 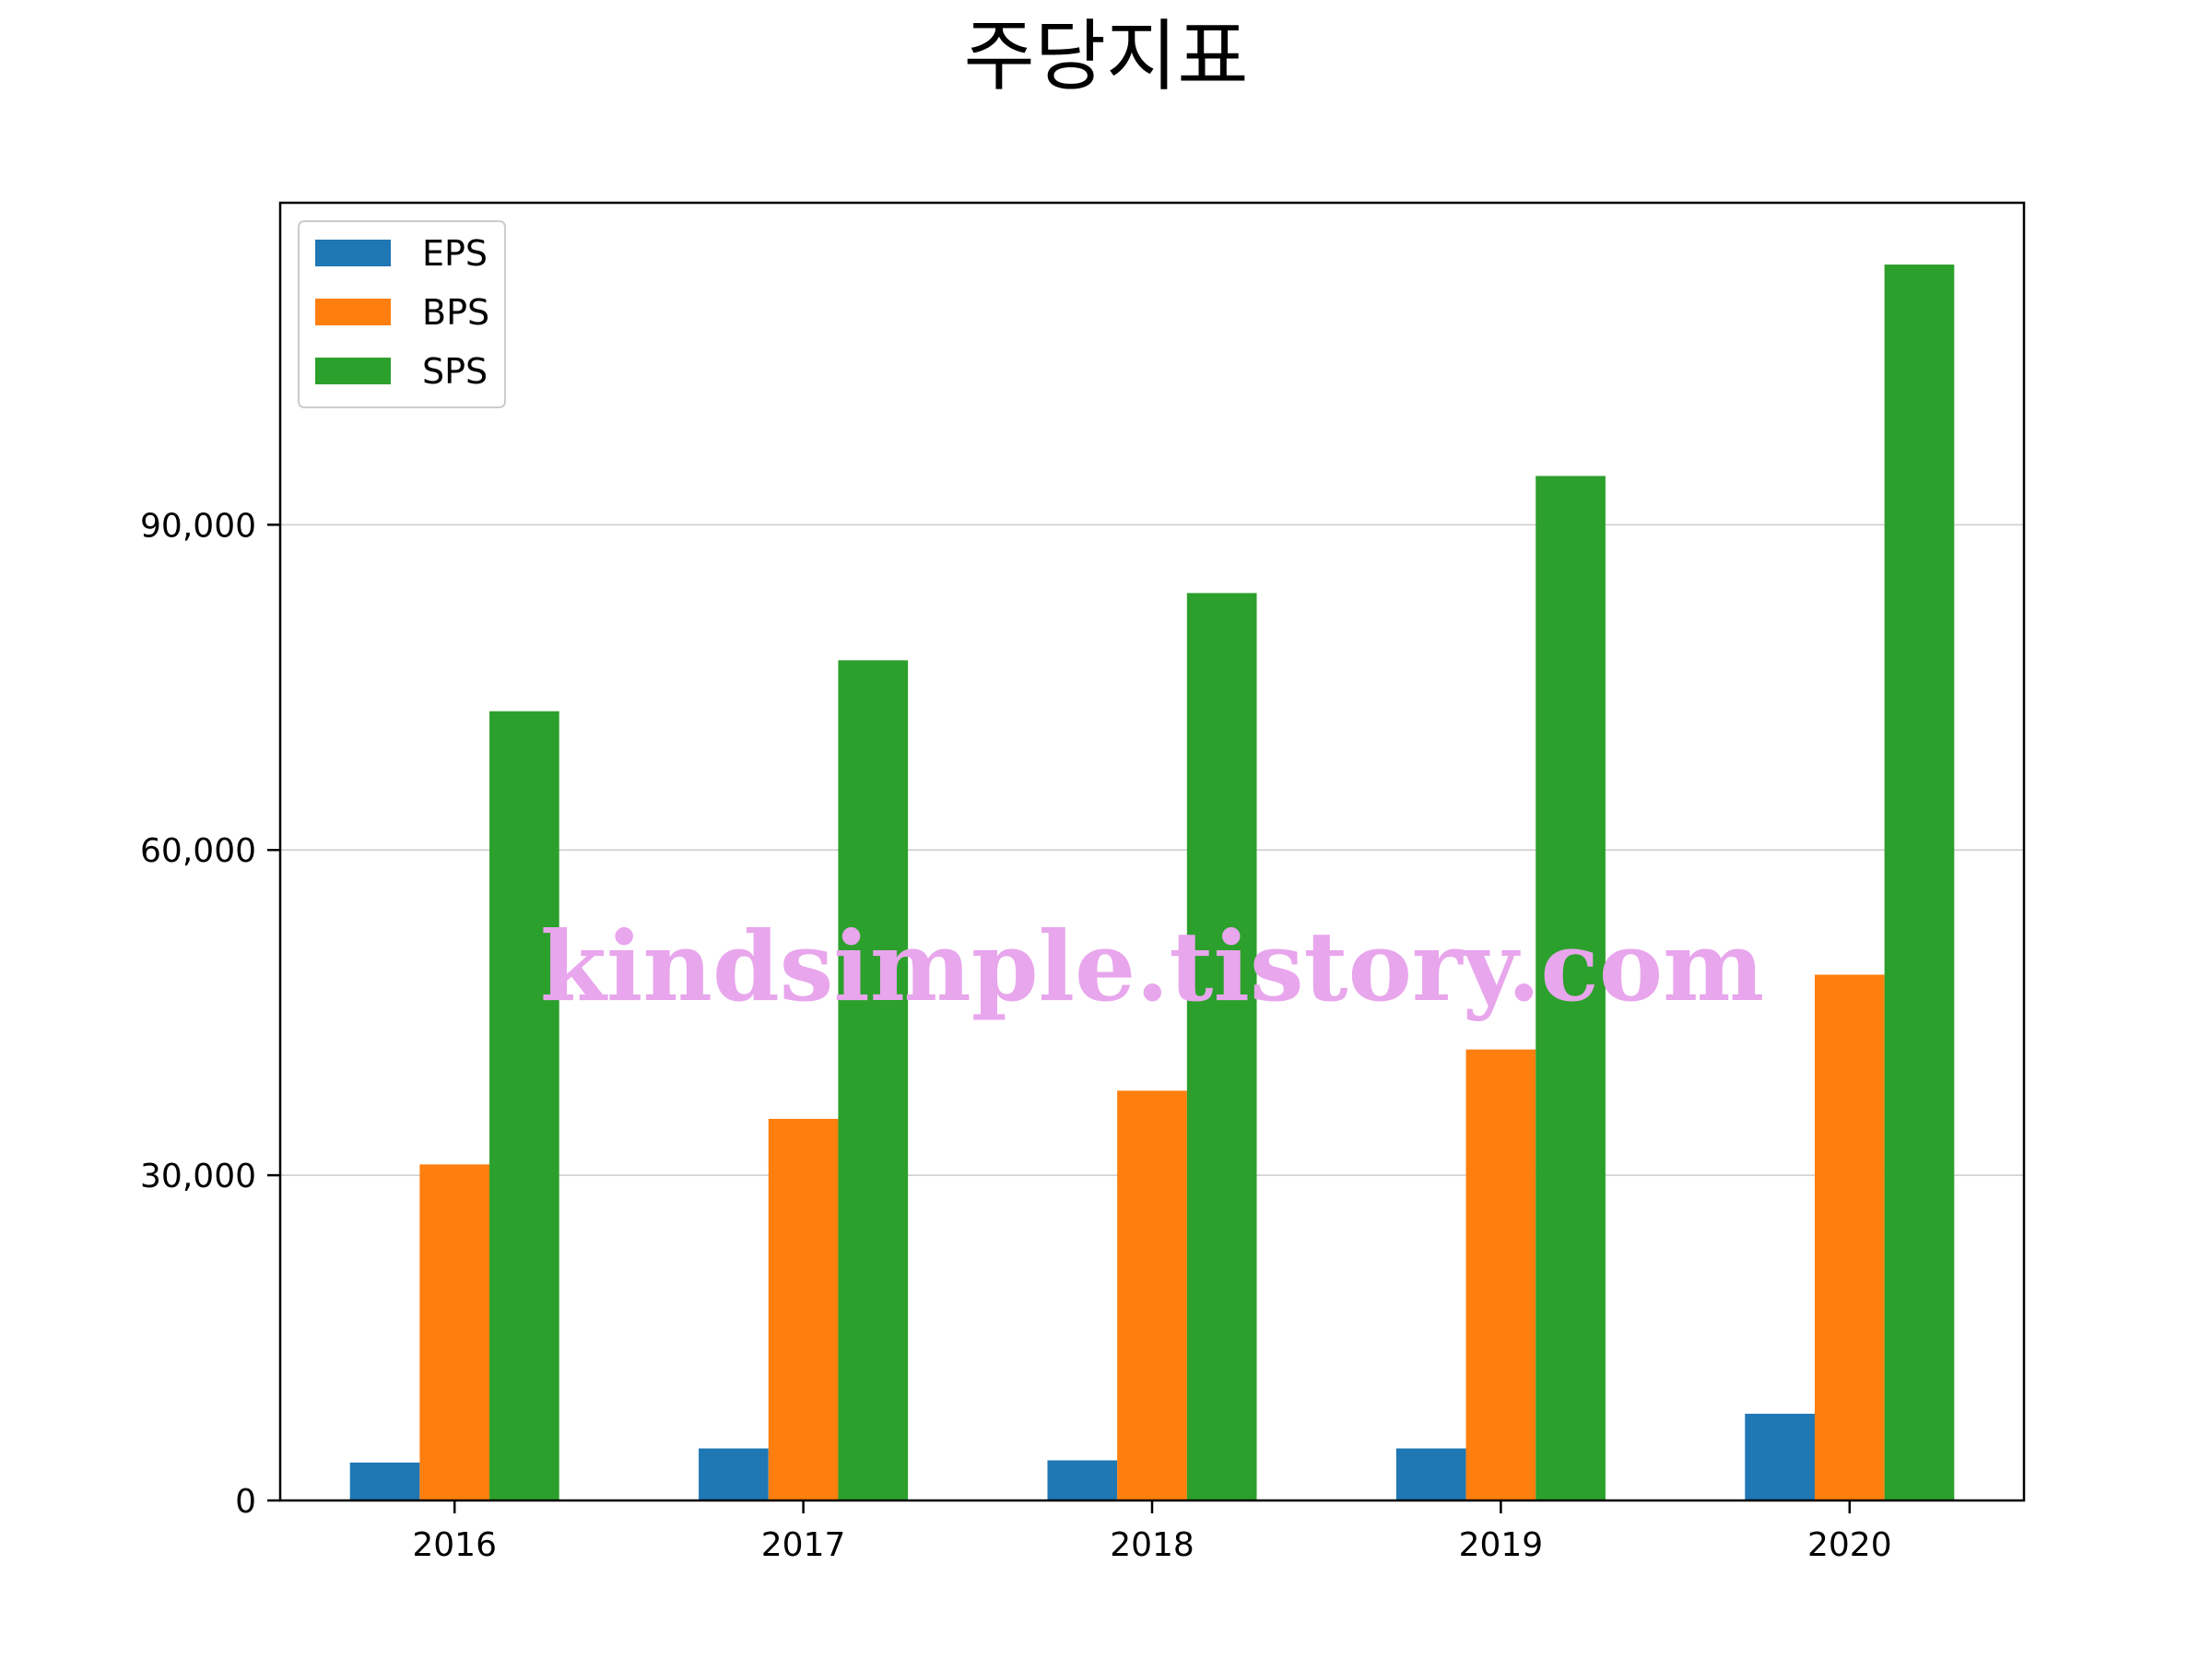 What do you see at coordinates (455, 371) in the screenshot?
I see `legend-label-sps: SPS` at bounding box center [455, 371].